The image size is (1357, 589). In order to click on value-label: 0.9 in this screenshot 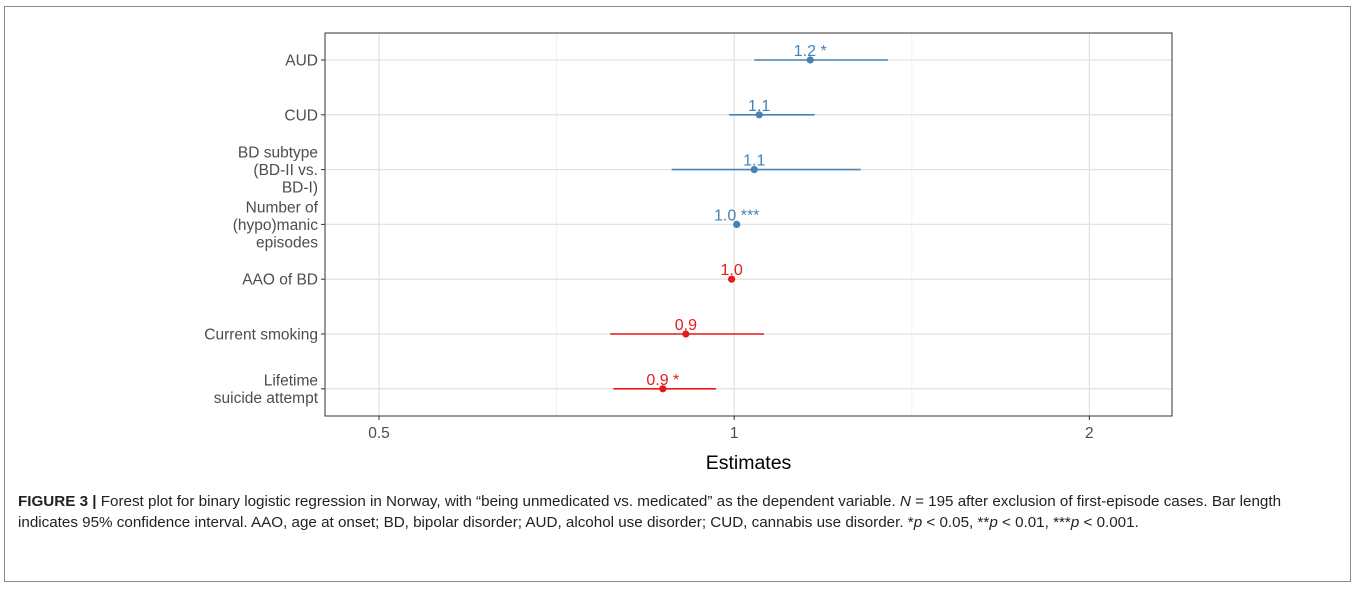, I will do `click(686, 325)`.